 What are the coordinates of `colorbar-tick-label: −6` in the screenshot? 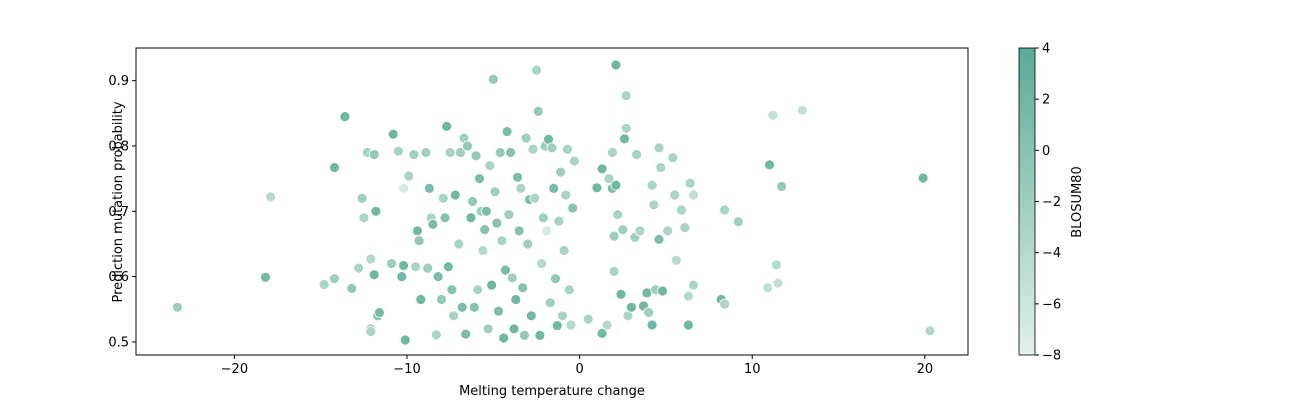 It's located at (1051, 304).